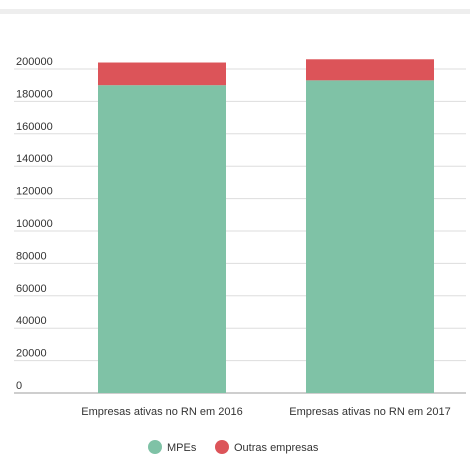 The width and height of the screenshot is (470, 459). Describe the element at coordinates (31, 289) in the screenshot. I see `y-tick-label: 60000` at that location.